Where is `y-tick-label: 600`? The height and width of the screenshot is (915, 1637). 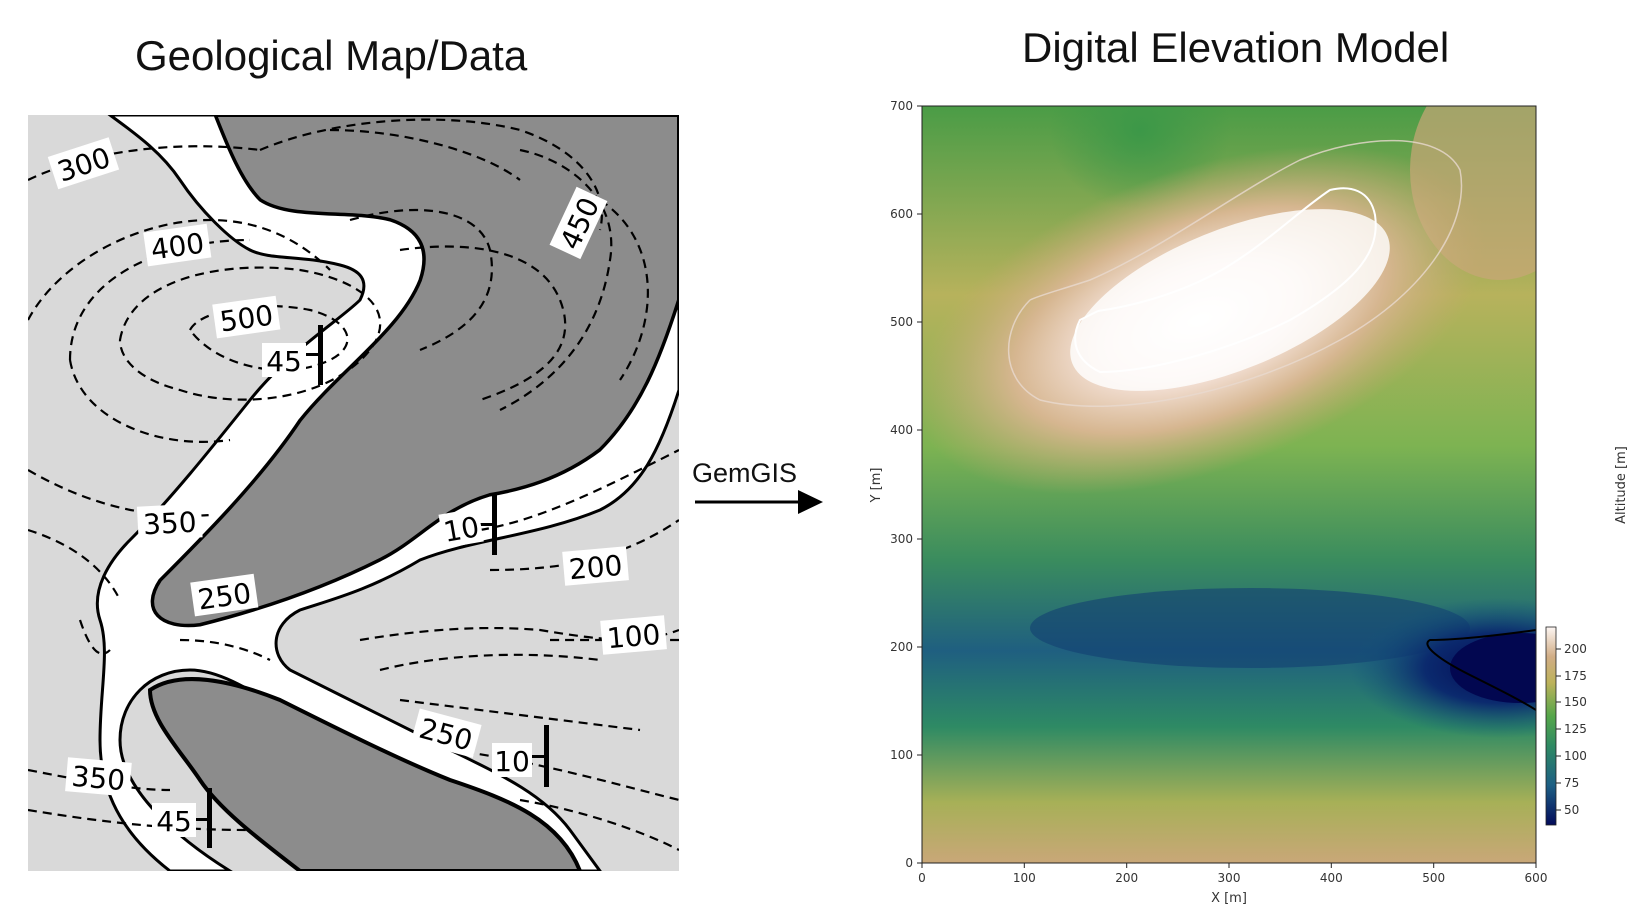
y-tick-label: 600 is located at coordinates (901, 214).